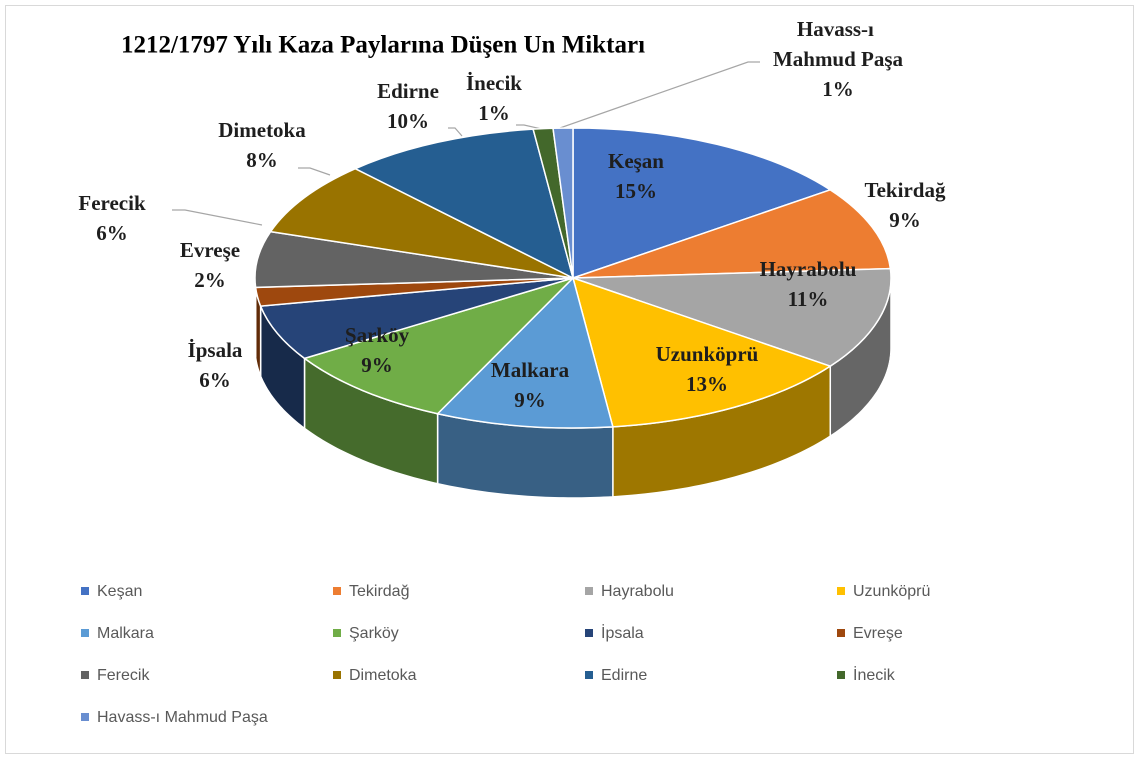  I want to click on label-line: Havass-ı, so click(838, 29).